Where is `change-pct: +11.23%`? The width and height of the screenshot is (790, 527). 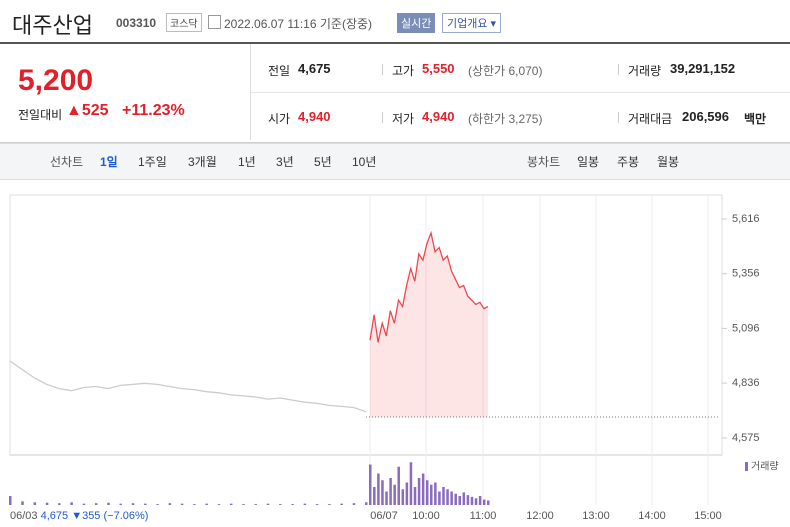
change-pct: +11.23% is located at coordinates (153, 110).